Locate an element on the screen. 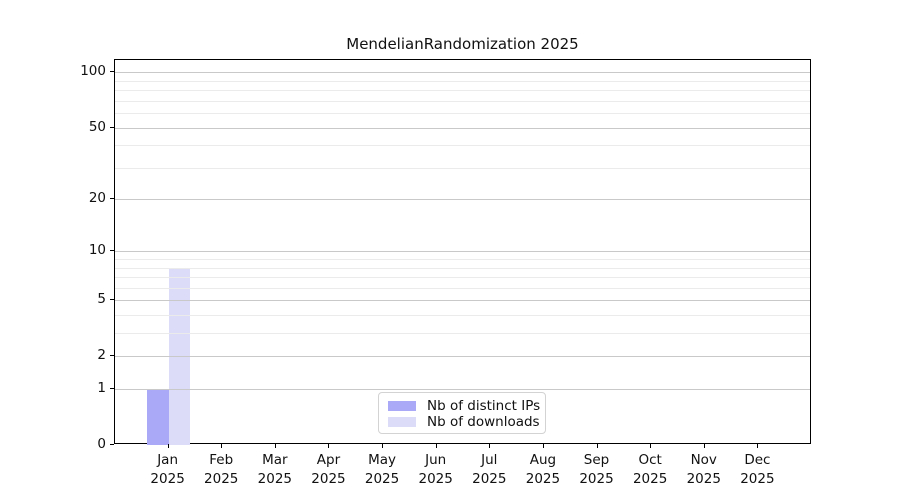 Image resolution: width=900 pixels, height=500 pixels. x-tick-year-jan: 2025 is located at coordinates (167, 479).